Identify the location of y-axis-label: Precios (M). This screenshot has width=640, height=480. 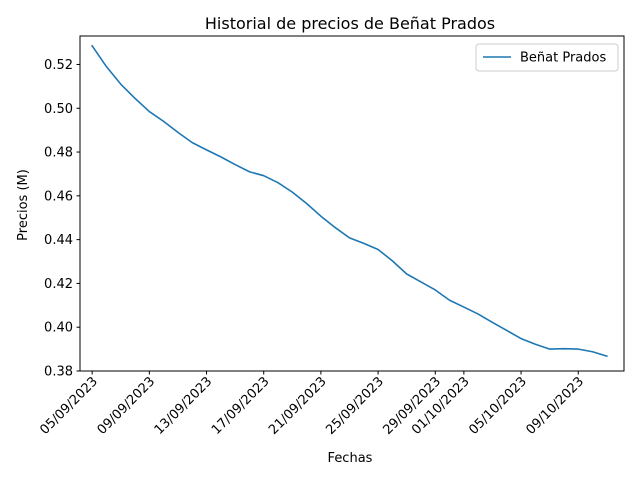
(23, 205).